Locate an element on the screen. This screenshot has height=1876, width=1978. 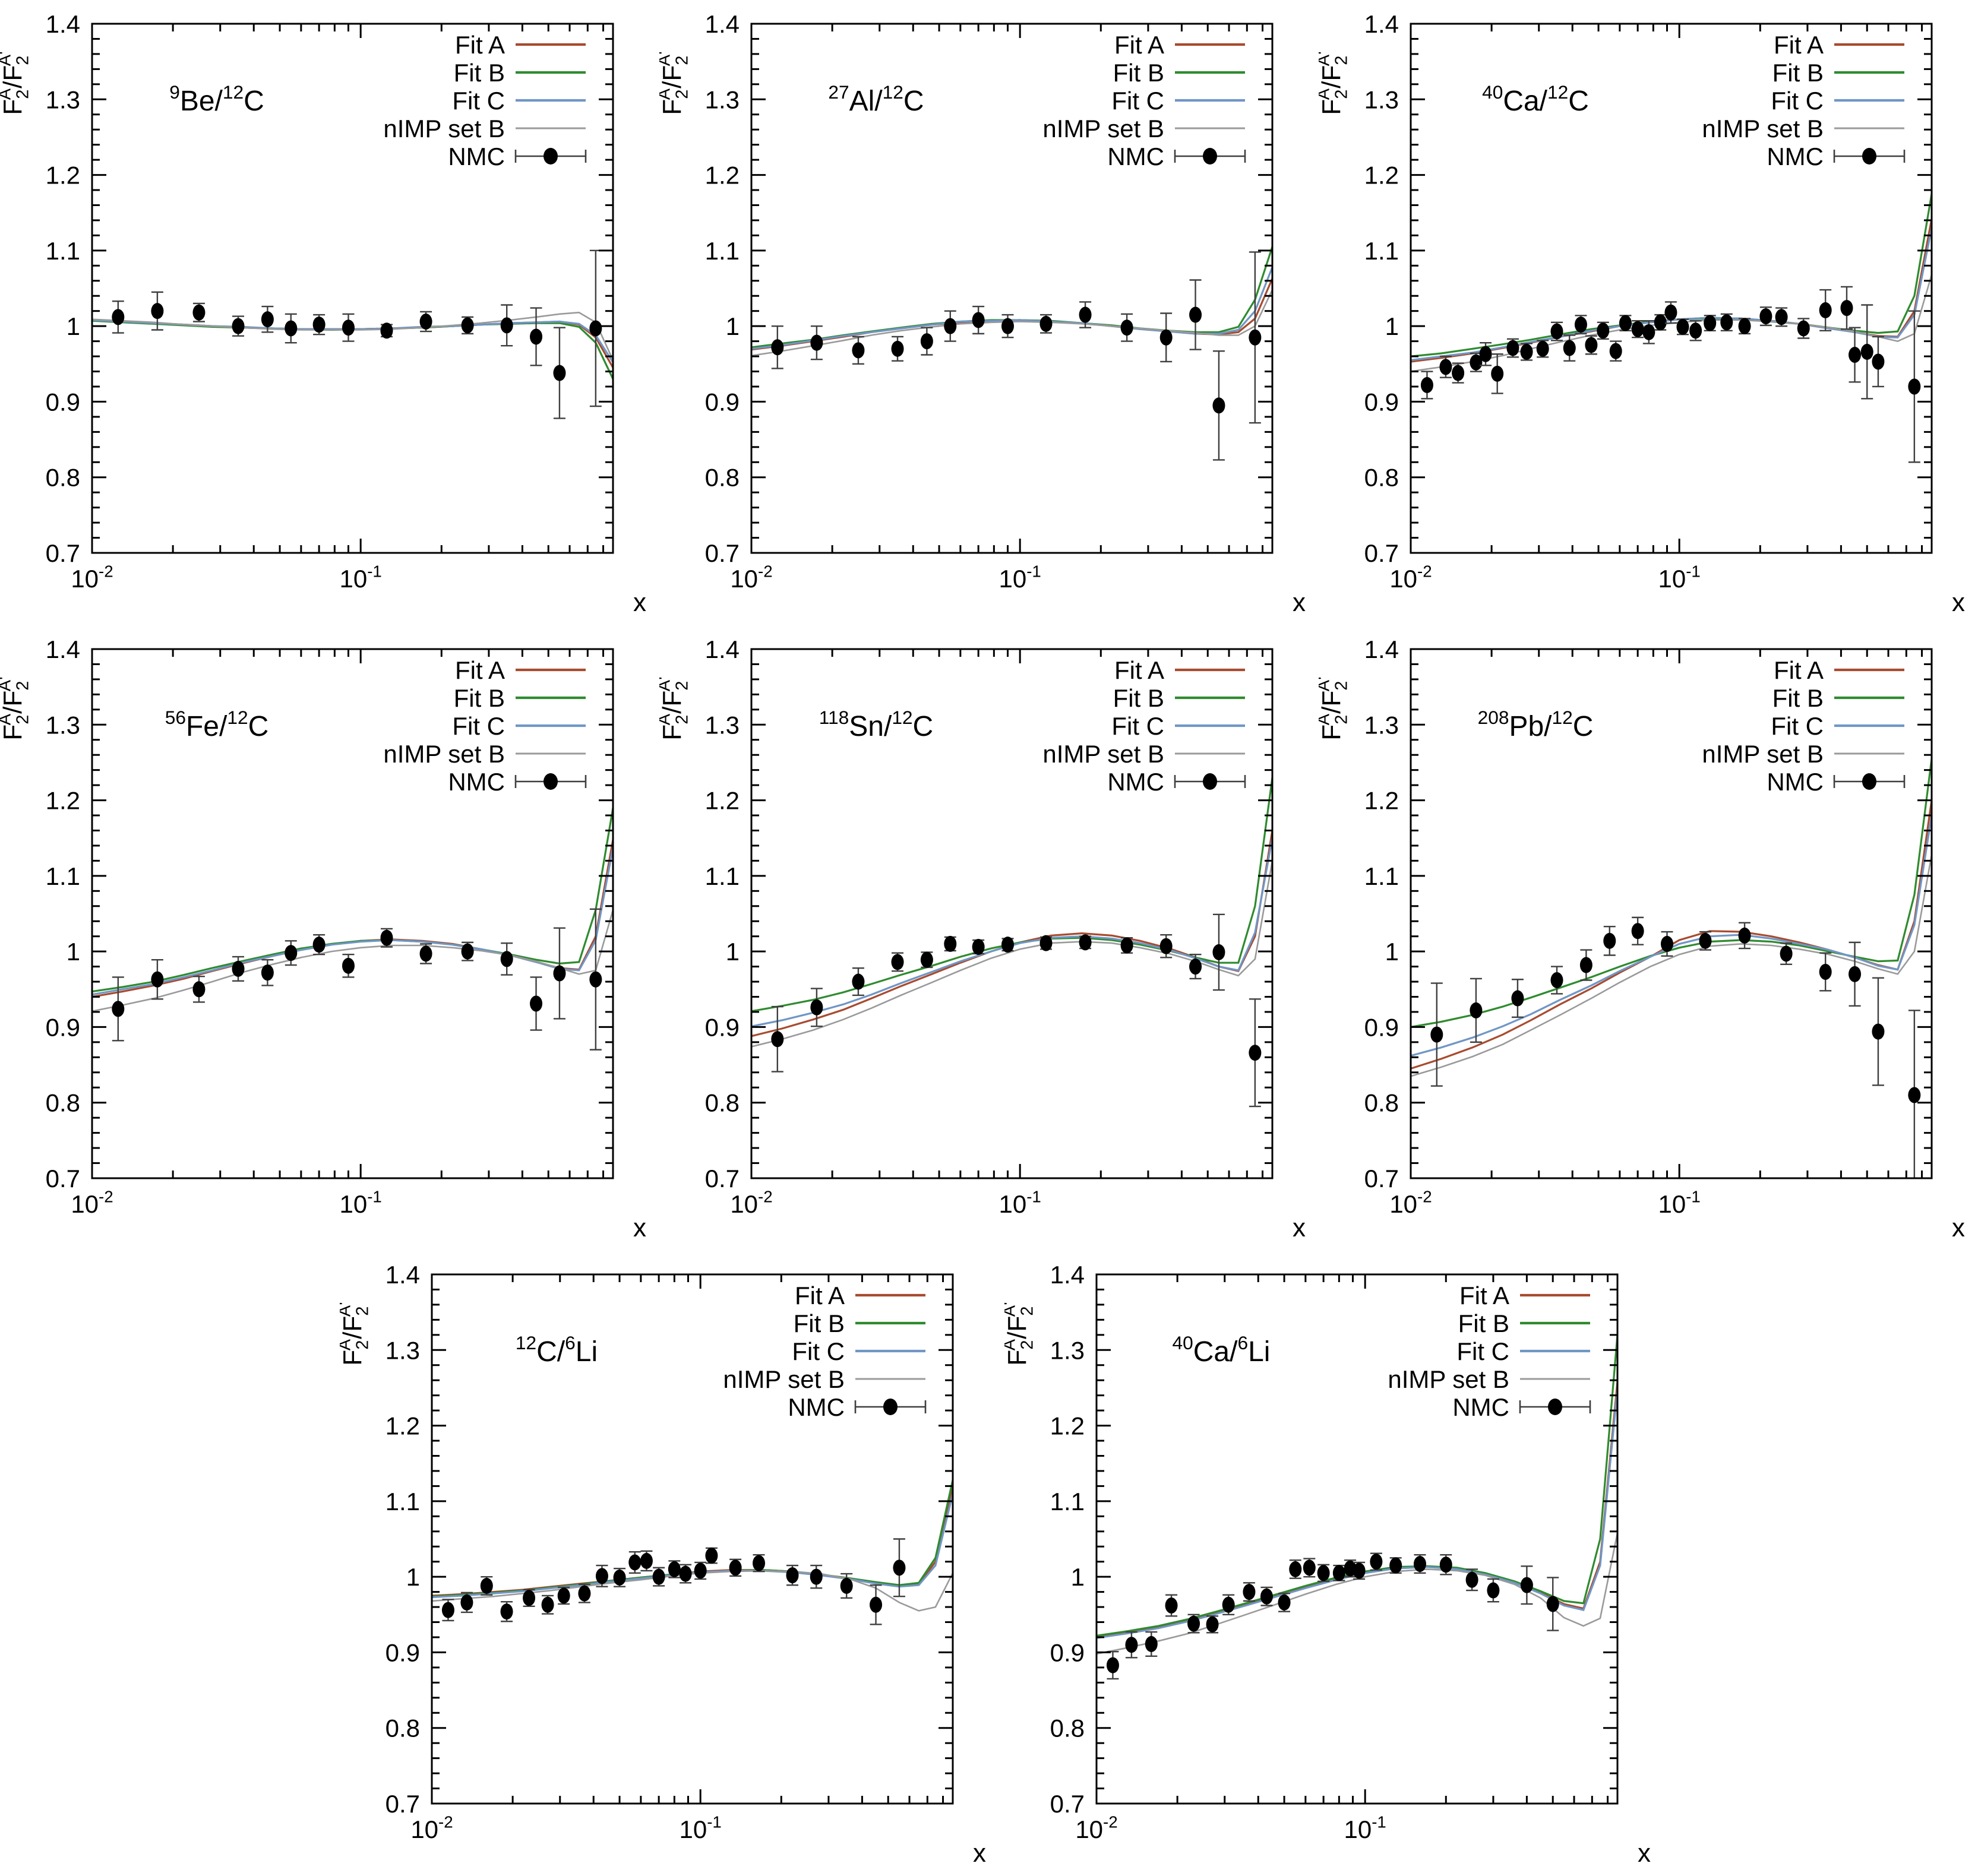
y-tick-label: 0.9 is located at coordinates (403, 1652).